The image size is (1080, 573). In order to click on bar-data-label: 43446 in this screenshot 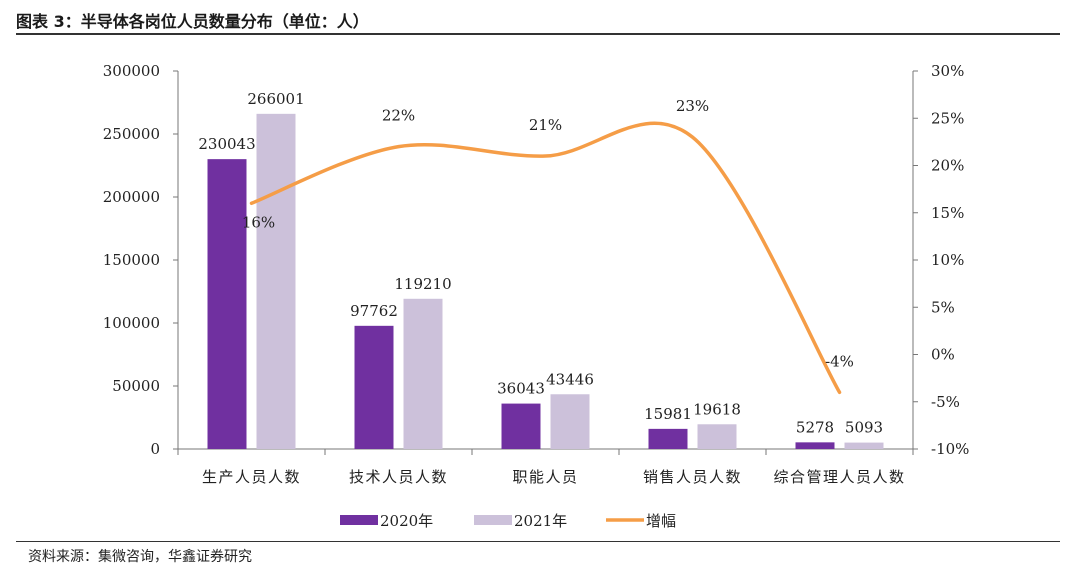, I will do `click(570, 379)`.